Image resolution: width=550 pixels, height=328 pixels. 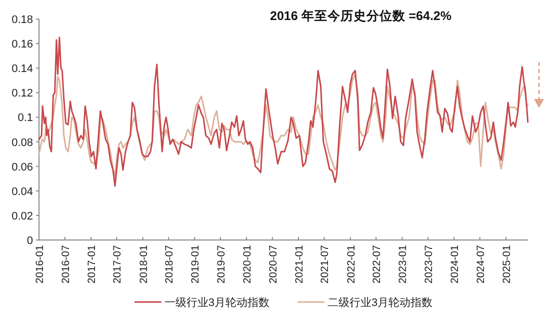 I want to click on x-tick-label: 2021-01, so click(x=299, y=264).